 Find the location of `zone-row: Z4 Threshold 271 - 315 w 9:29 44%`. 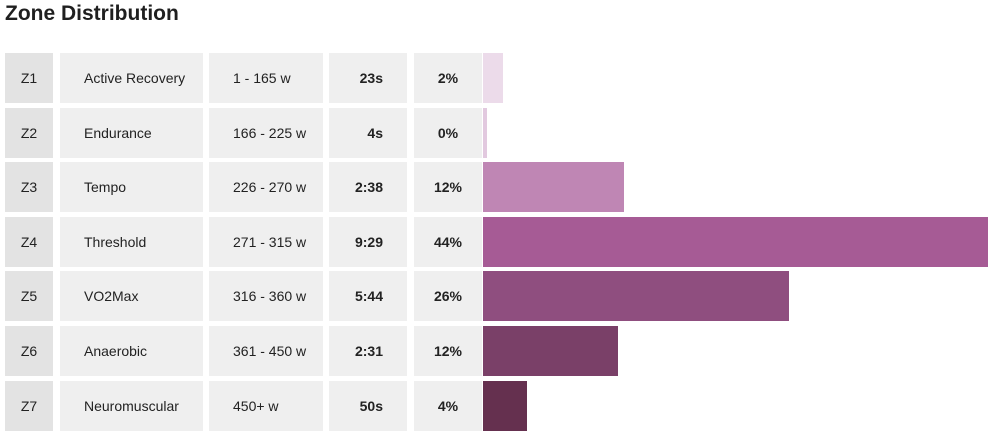

zone-row: Z4 Threshold 271 - 315 w 9:29 44% is located at coordinates (500, 241).